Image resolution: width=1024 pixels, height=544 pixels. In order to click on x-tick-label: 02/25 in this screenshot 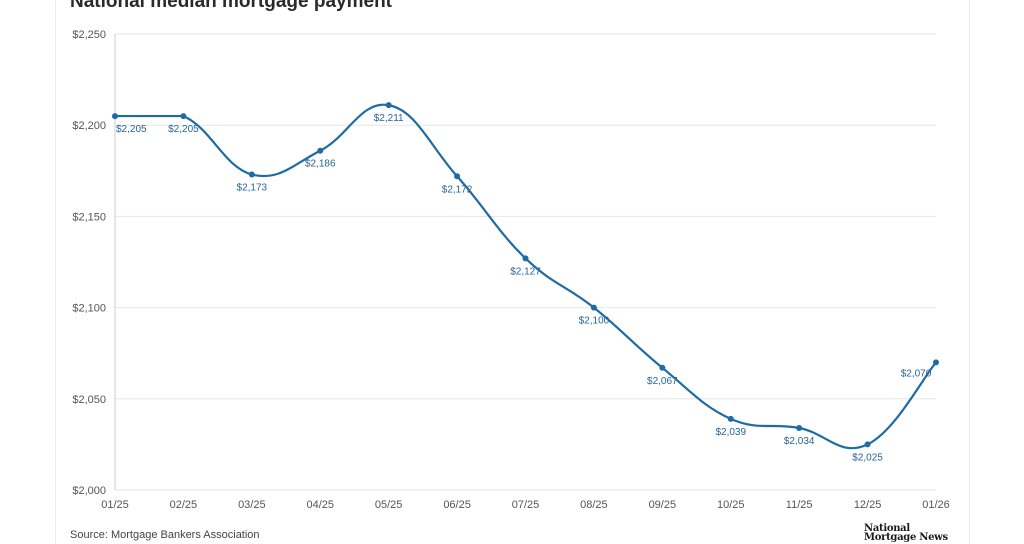, I will do `click(184, 505)`.